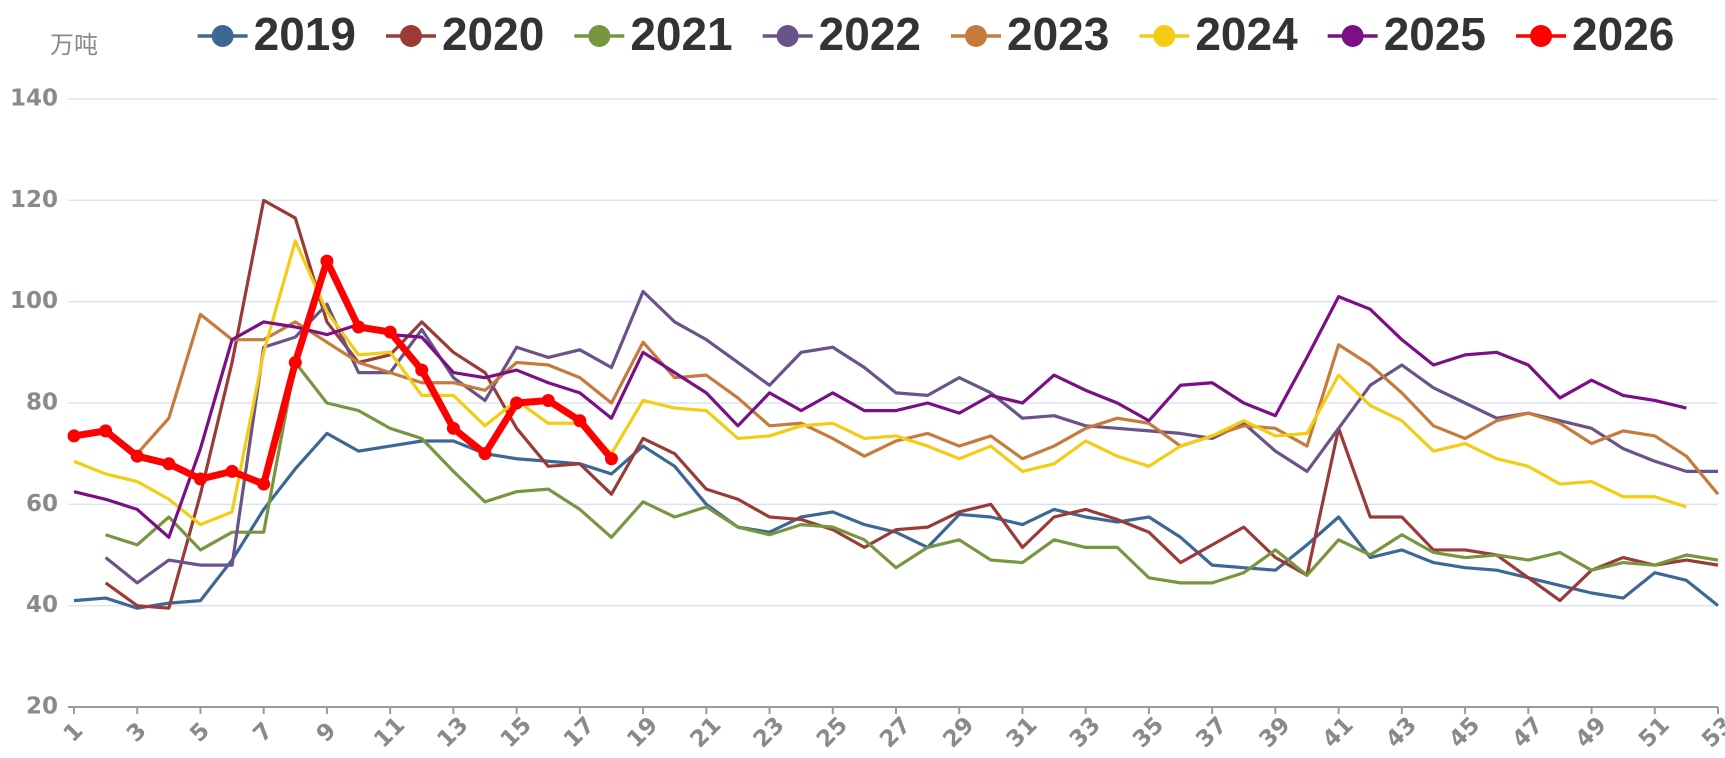 The image size is (1725, 758). What do you see at coordinates (1022, 732) in the screenshot?
I see `x-tick-label: 31` at bounding box center [1022, 732].